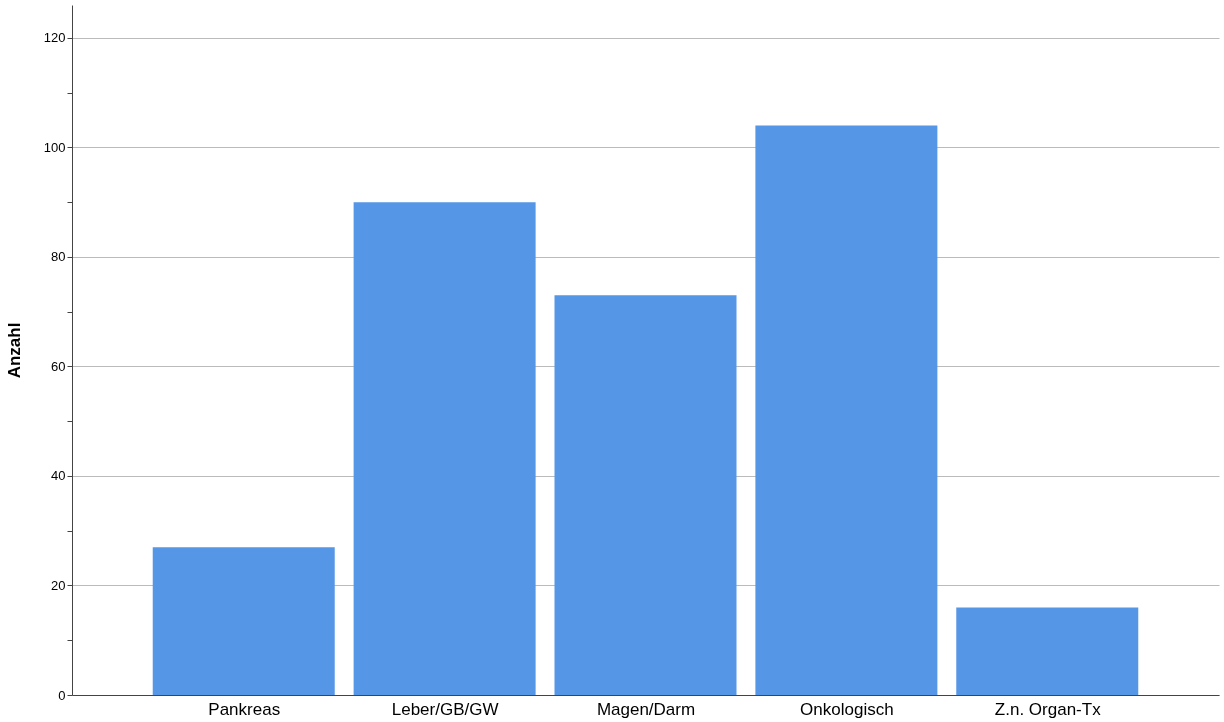  What do you see at coordinates (54, 38) in the screenshot?
I see `y-tick-label: 120` at bounding box center [54, 38].